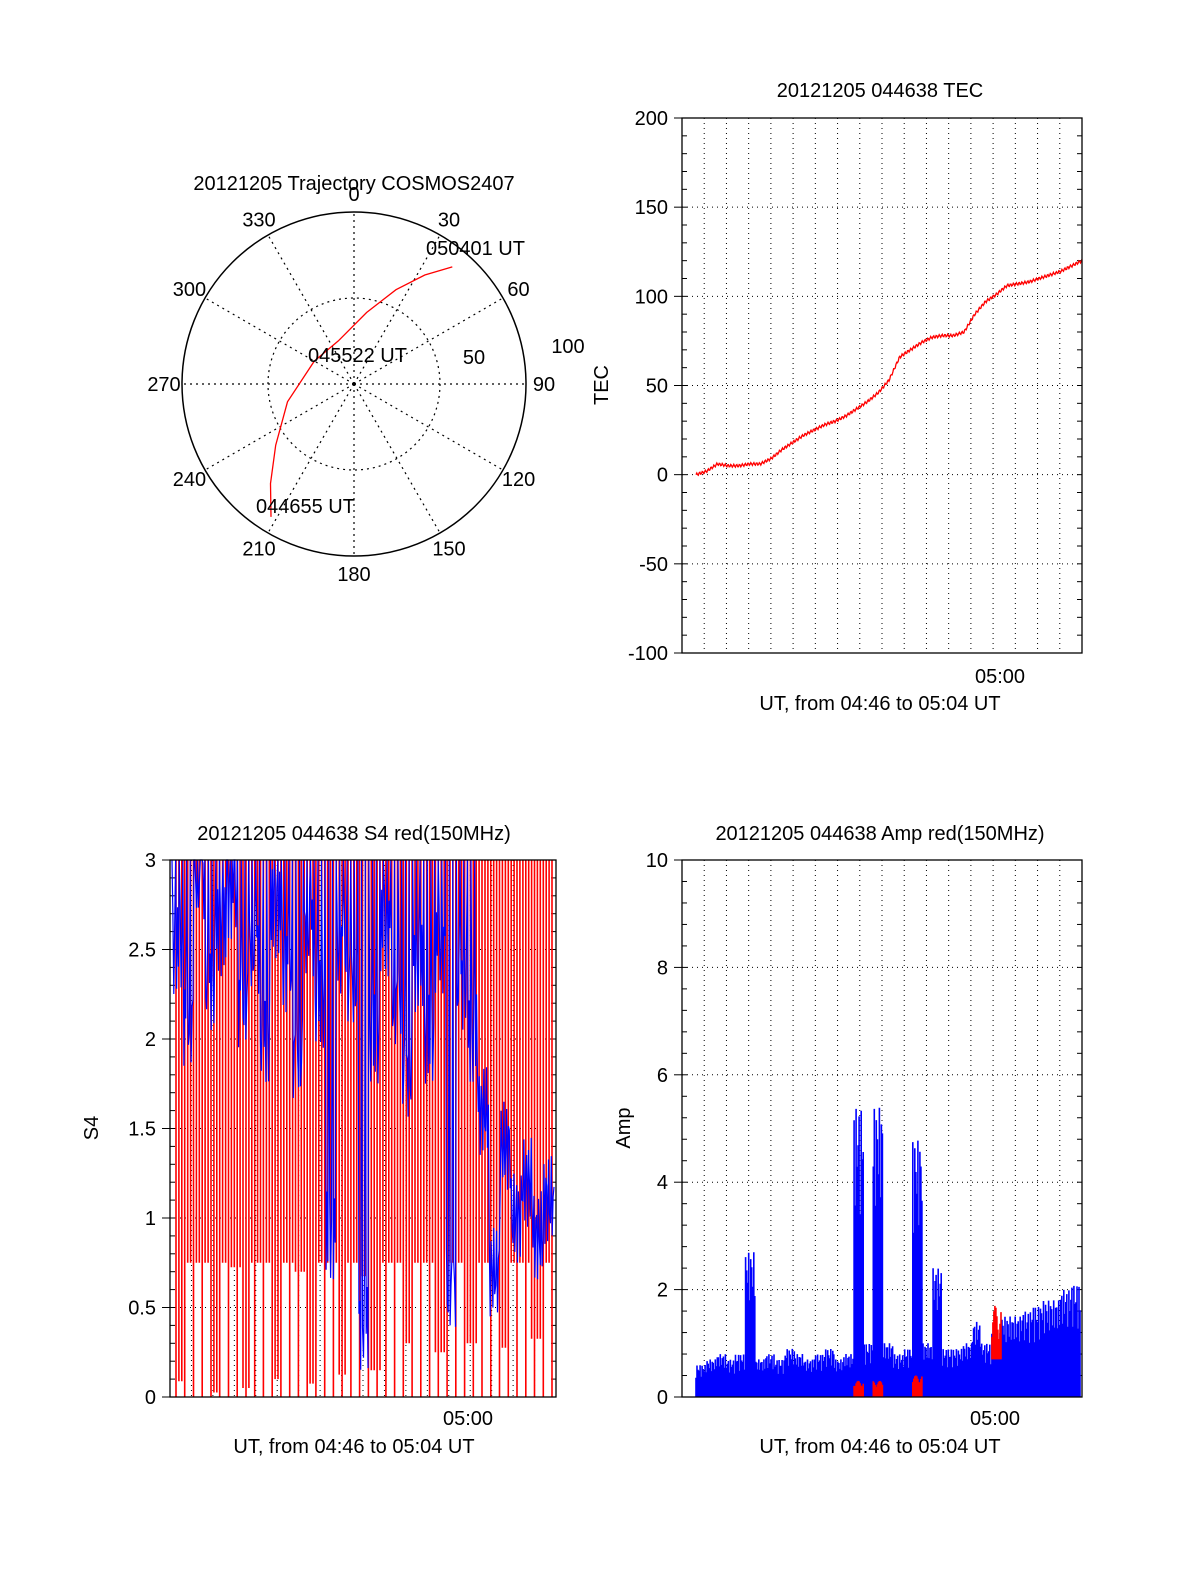  Describe the element at coordinates (927, 1351) in the screenshot. I see `amp-red-series` at that location.